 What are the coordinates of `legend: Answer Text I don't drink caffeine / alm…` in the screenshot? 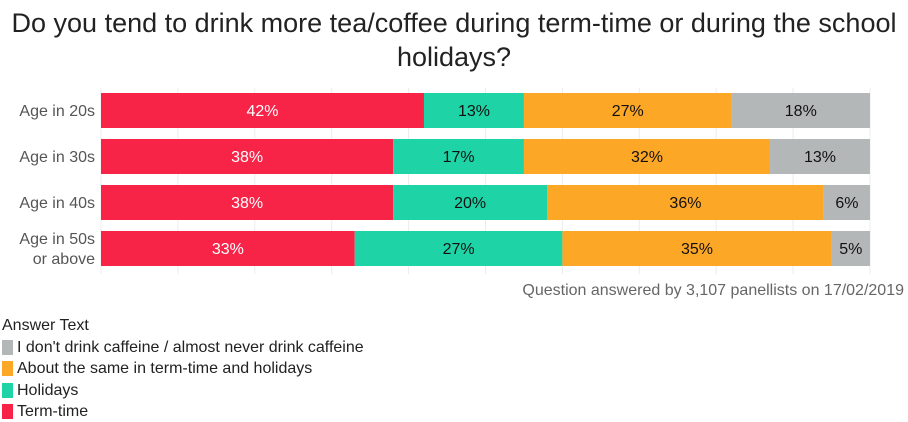 It's located at (183, 368).